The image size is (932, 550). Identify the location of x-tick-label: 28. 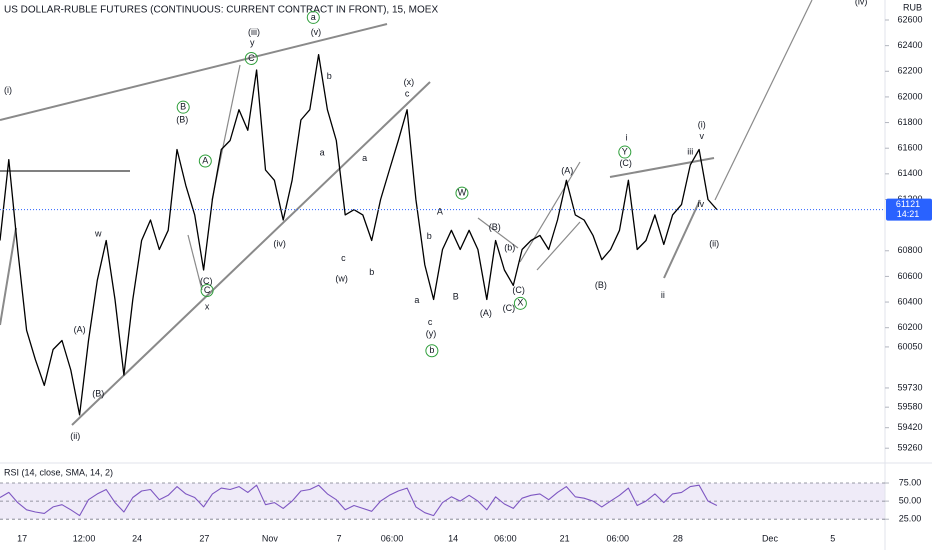
(678, 538).